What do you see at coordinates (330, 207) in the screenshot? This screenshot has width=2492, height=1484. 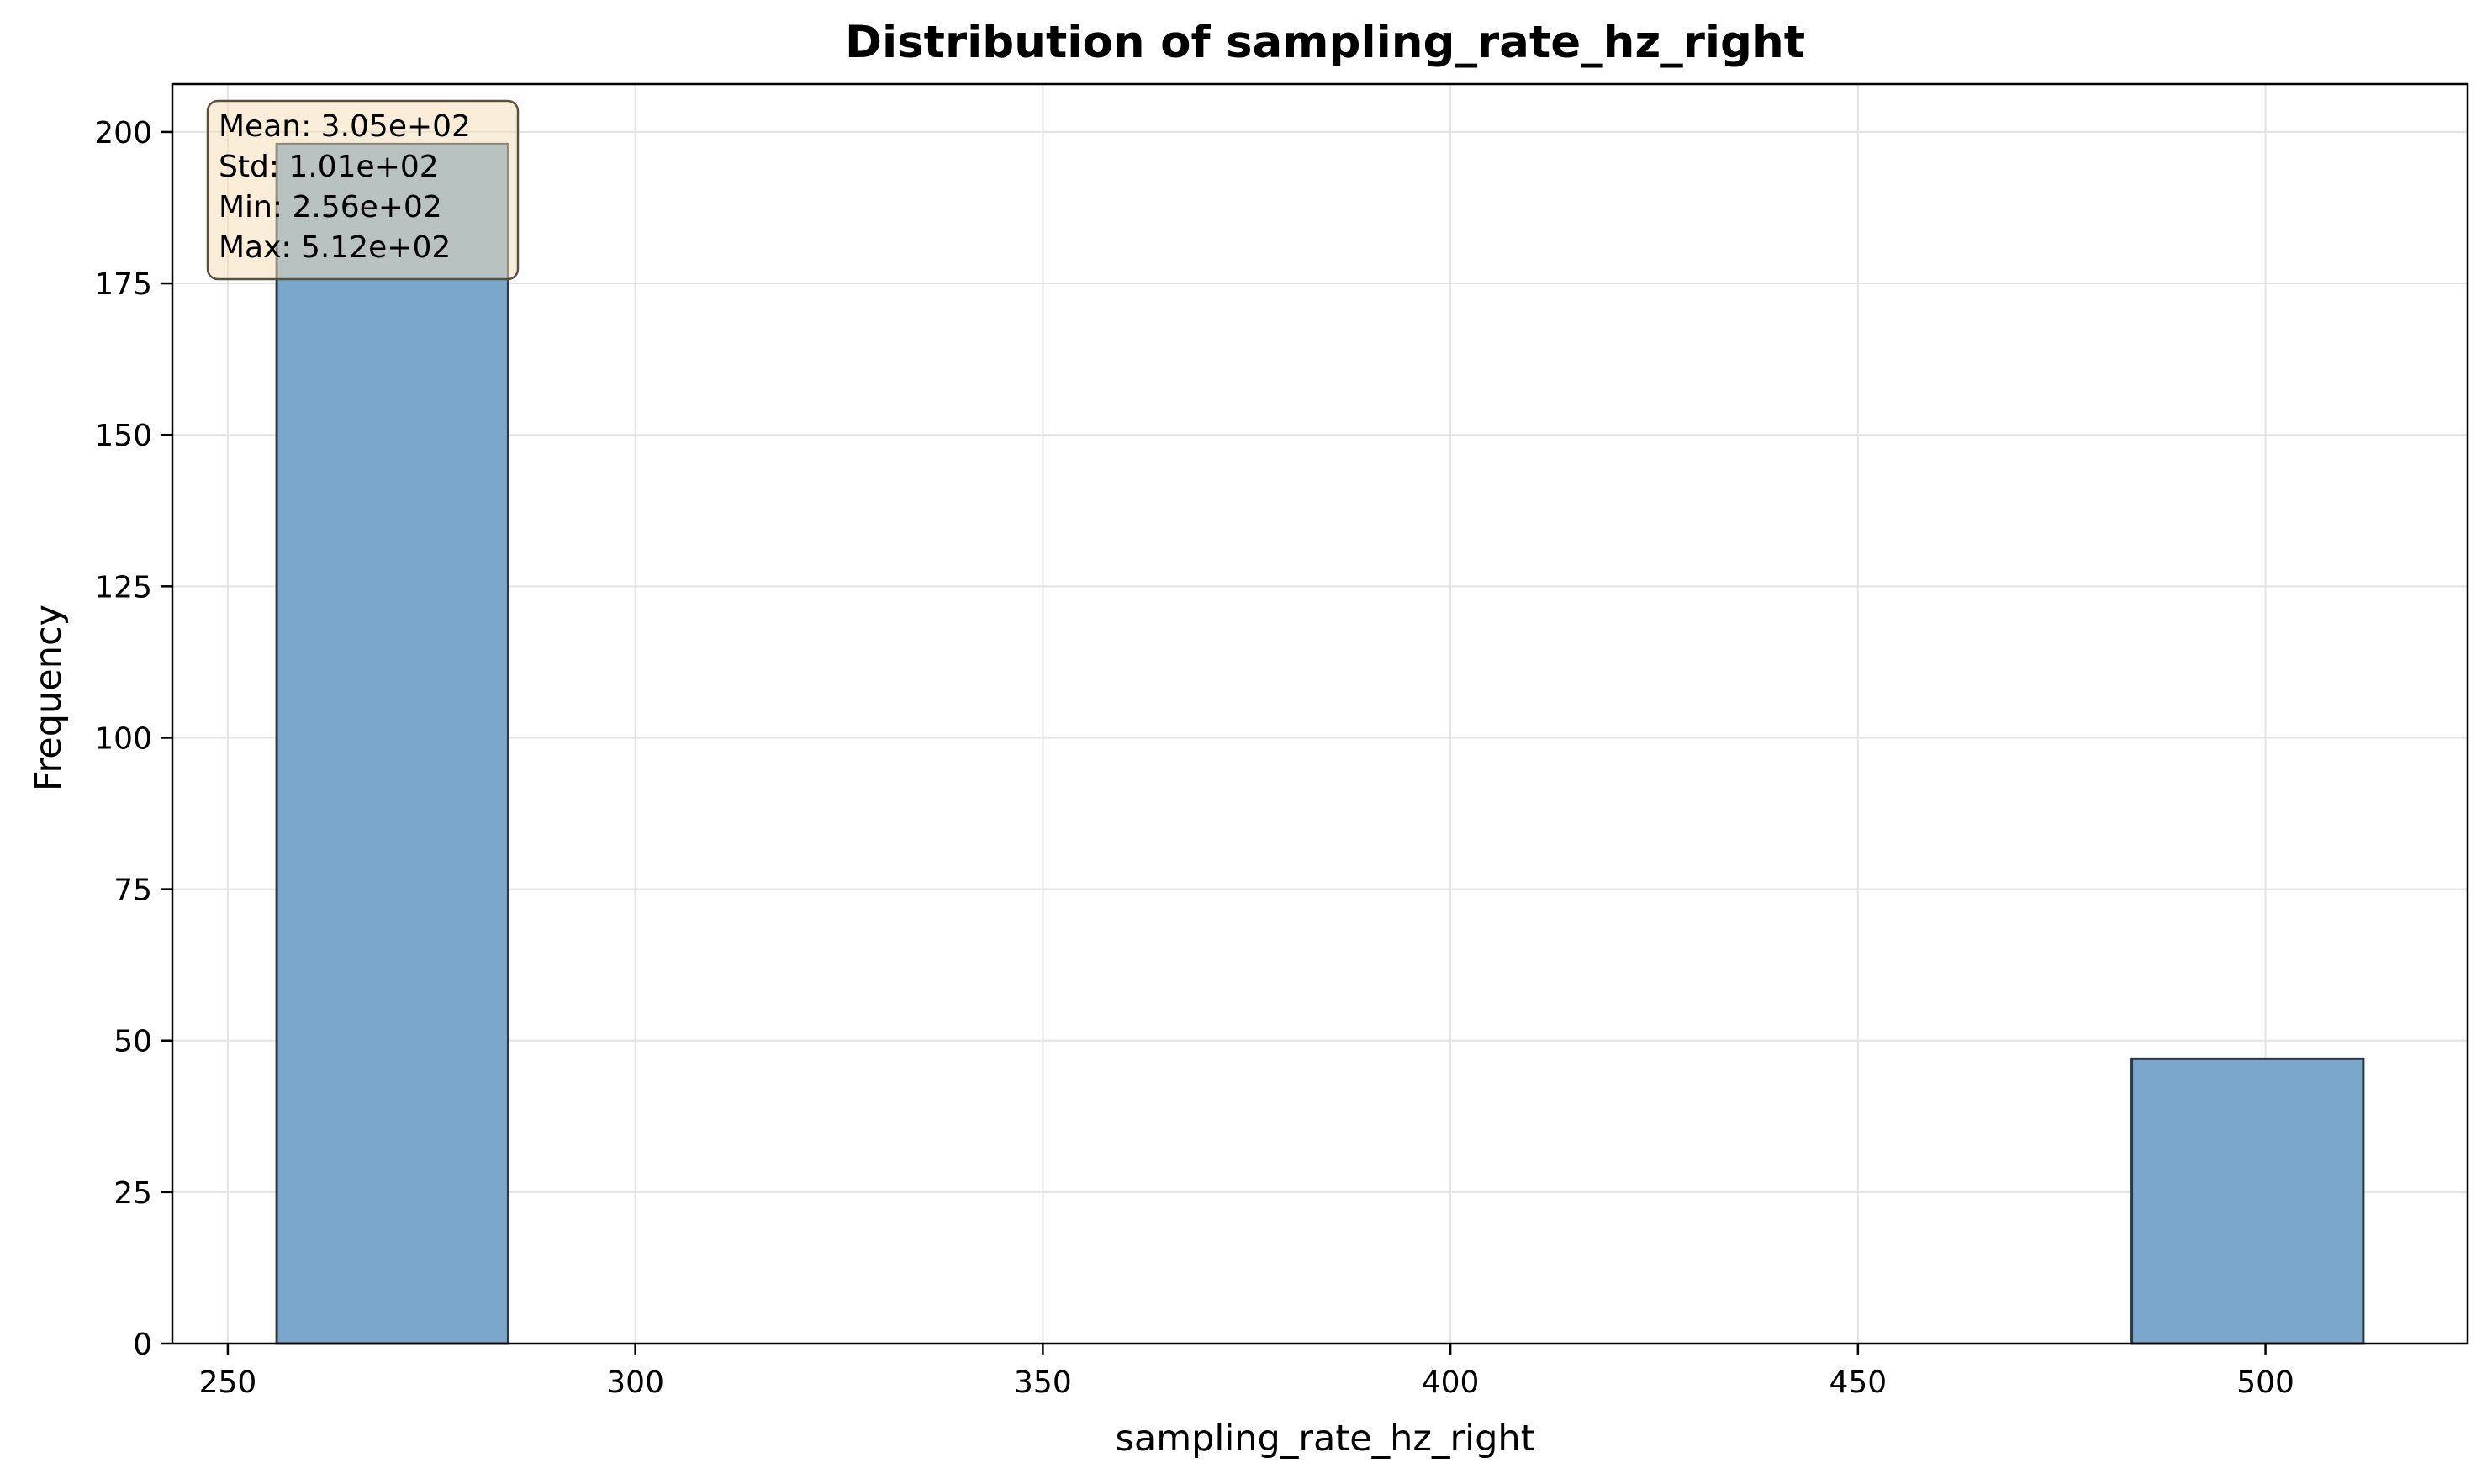 I see `stats-min: Min: 2.56e+02` at bounding box center [330, 207].